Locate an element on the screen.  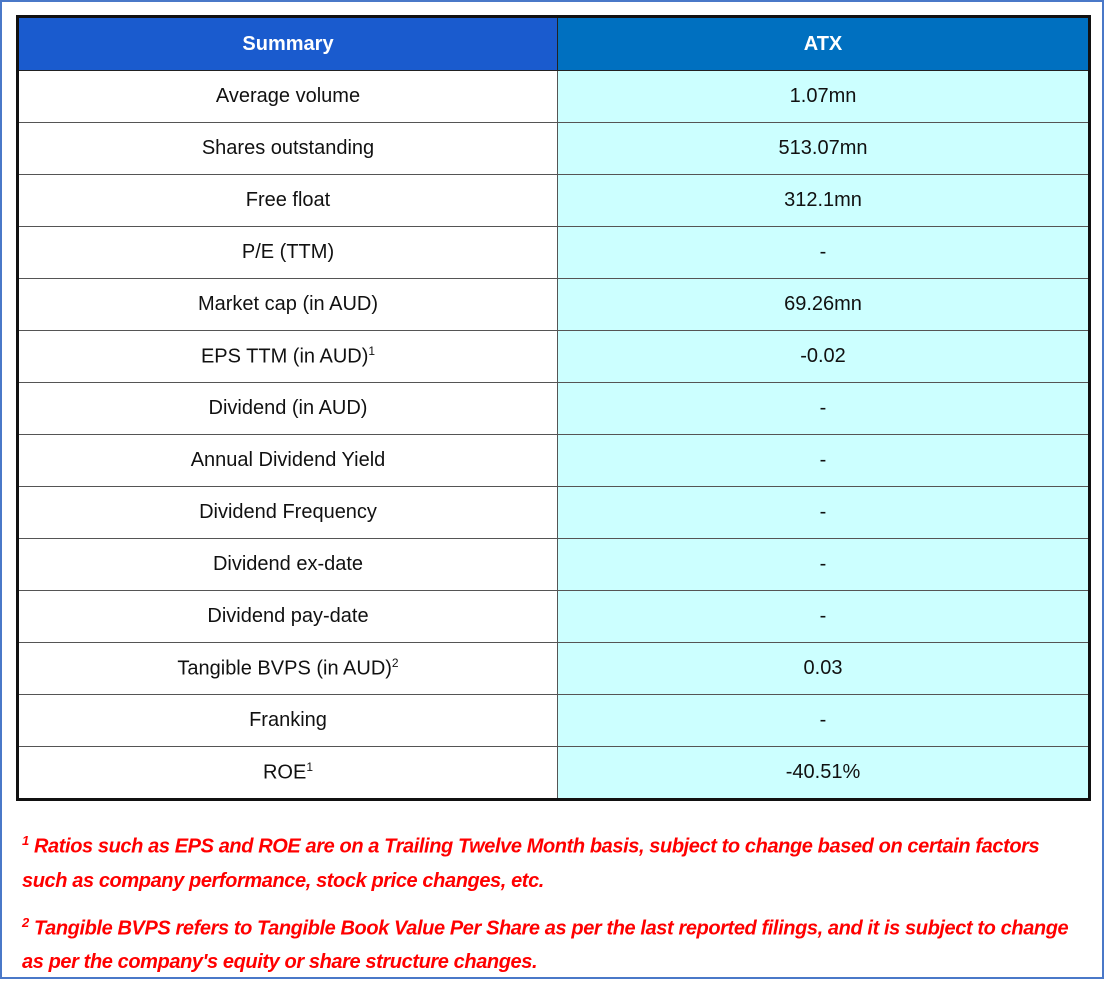
table-row: P/E (TTM) - is located at coordinates (553, 252).